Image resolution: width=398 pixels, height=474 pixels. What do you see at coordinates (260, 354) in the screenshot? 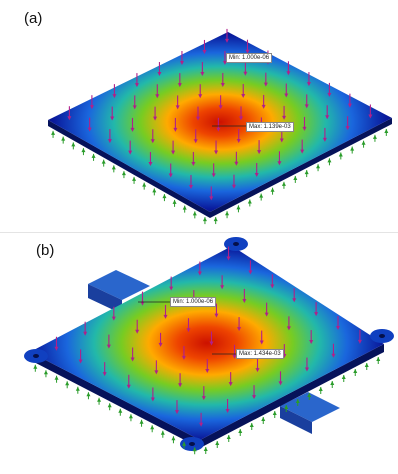
I see `max-annotation-b: Max: 1.434e-03` at bounding box center [260, 354].